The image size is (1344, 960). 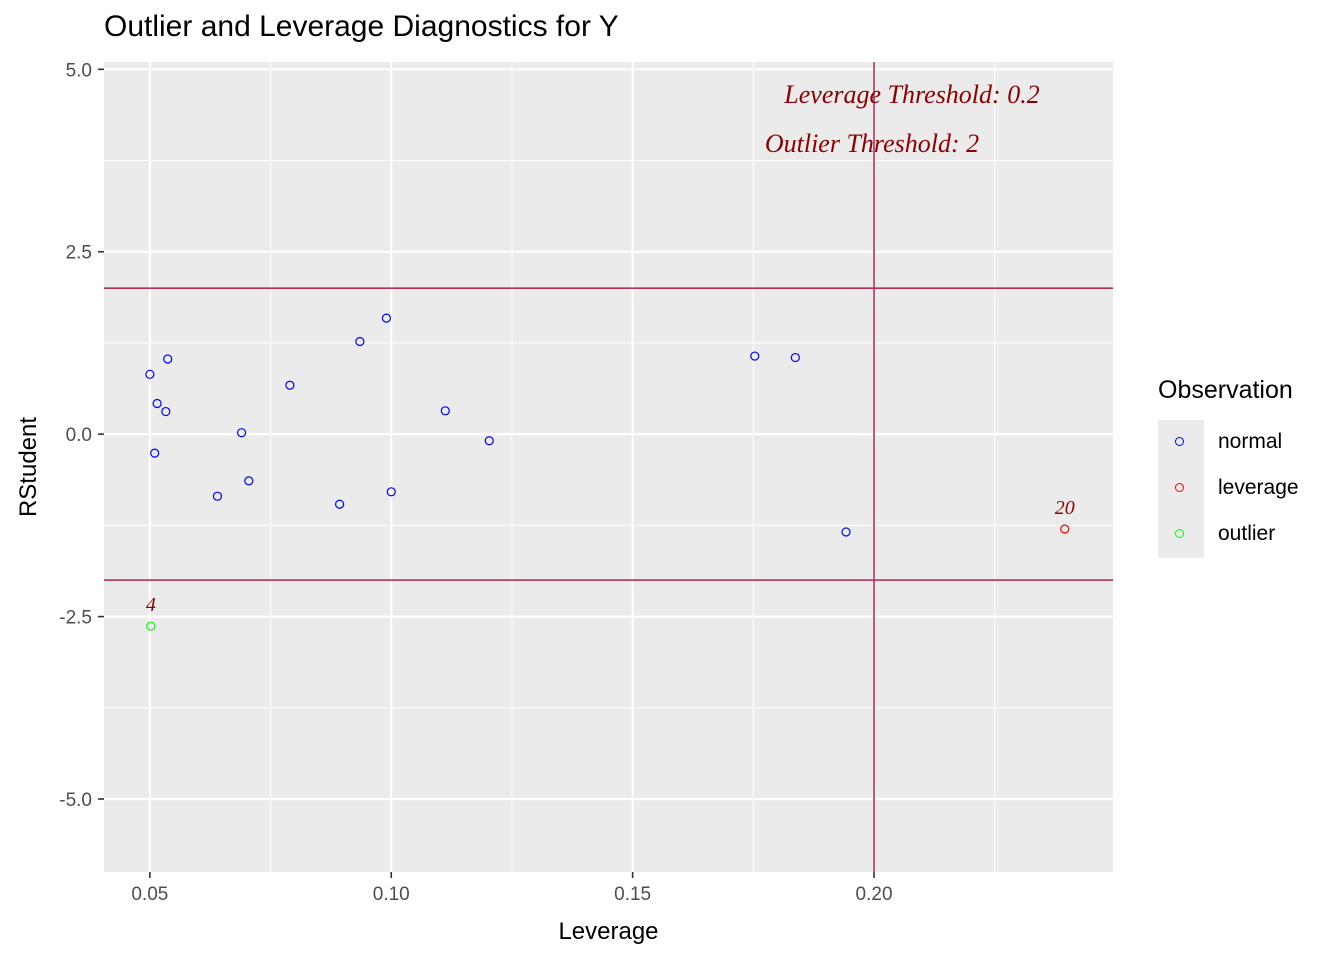 I want to click on legend-item-leverage: leverage, so click(x=1243, y=489).